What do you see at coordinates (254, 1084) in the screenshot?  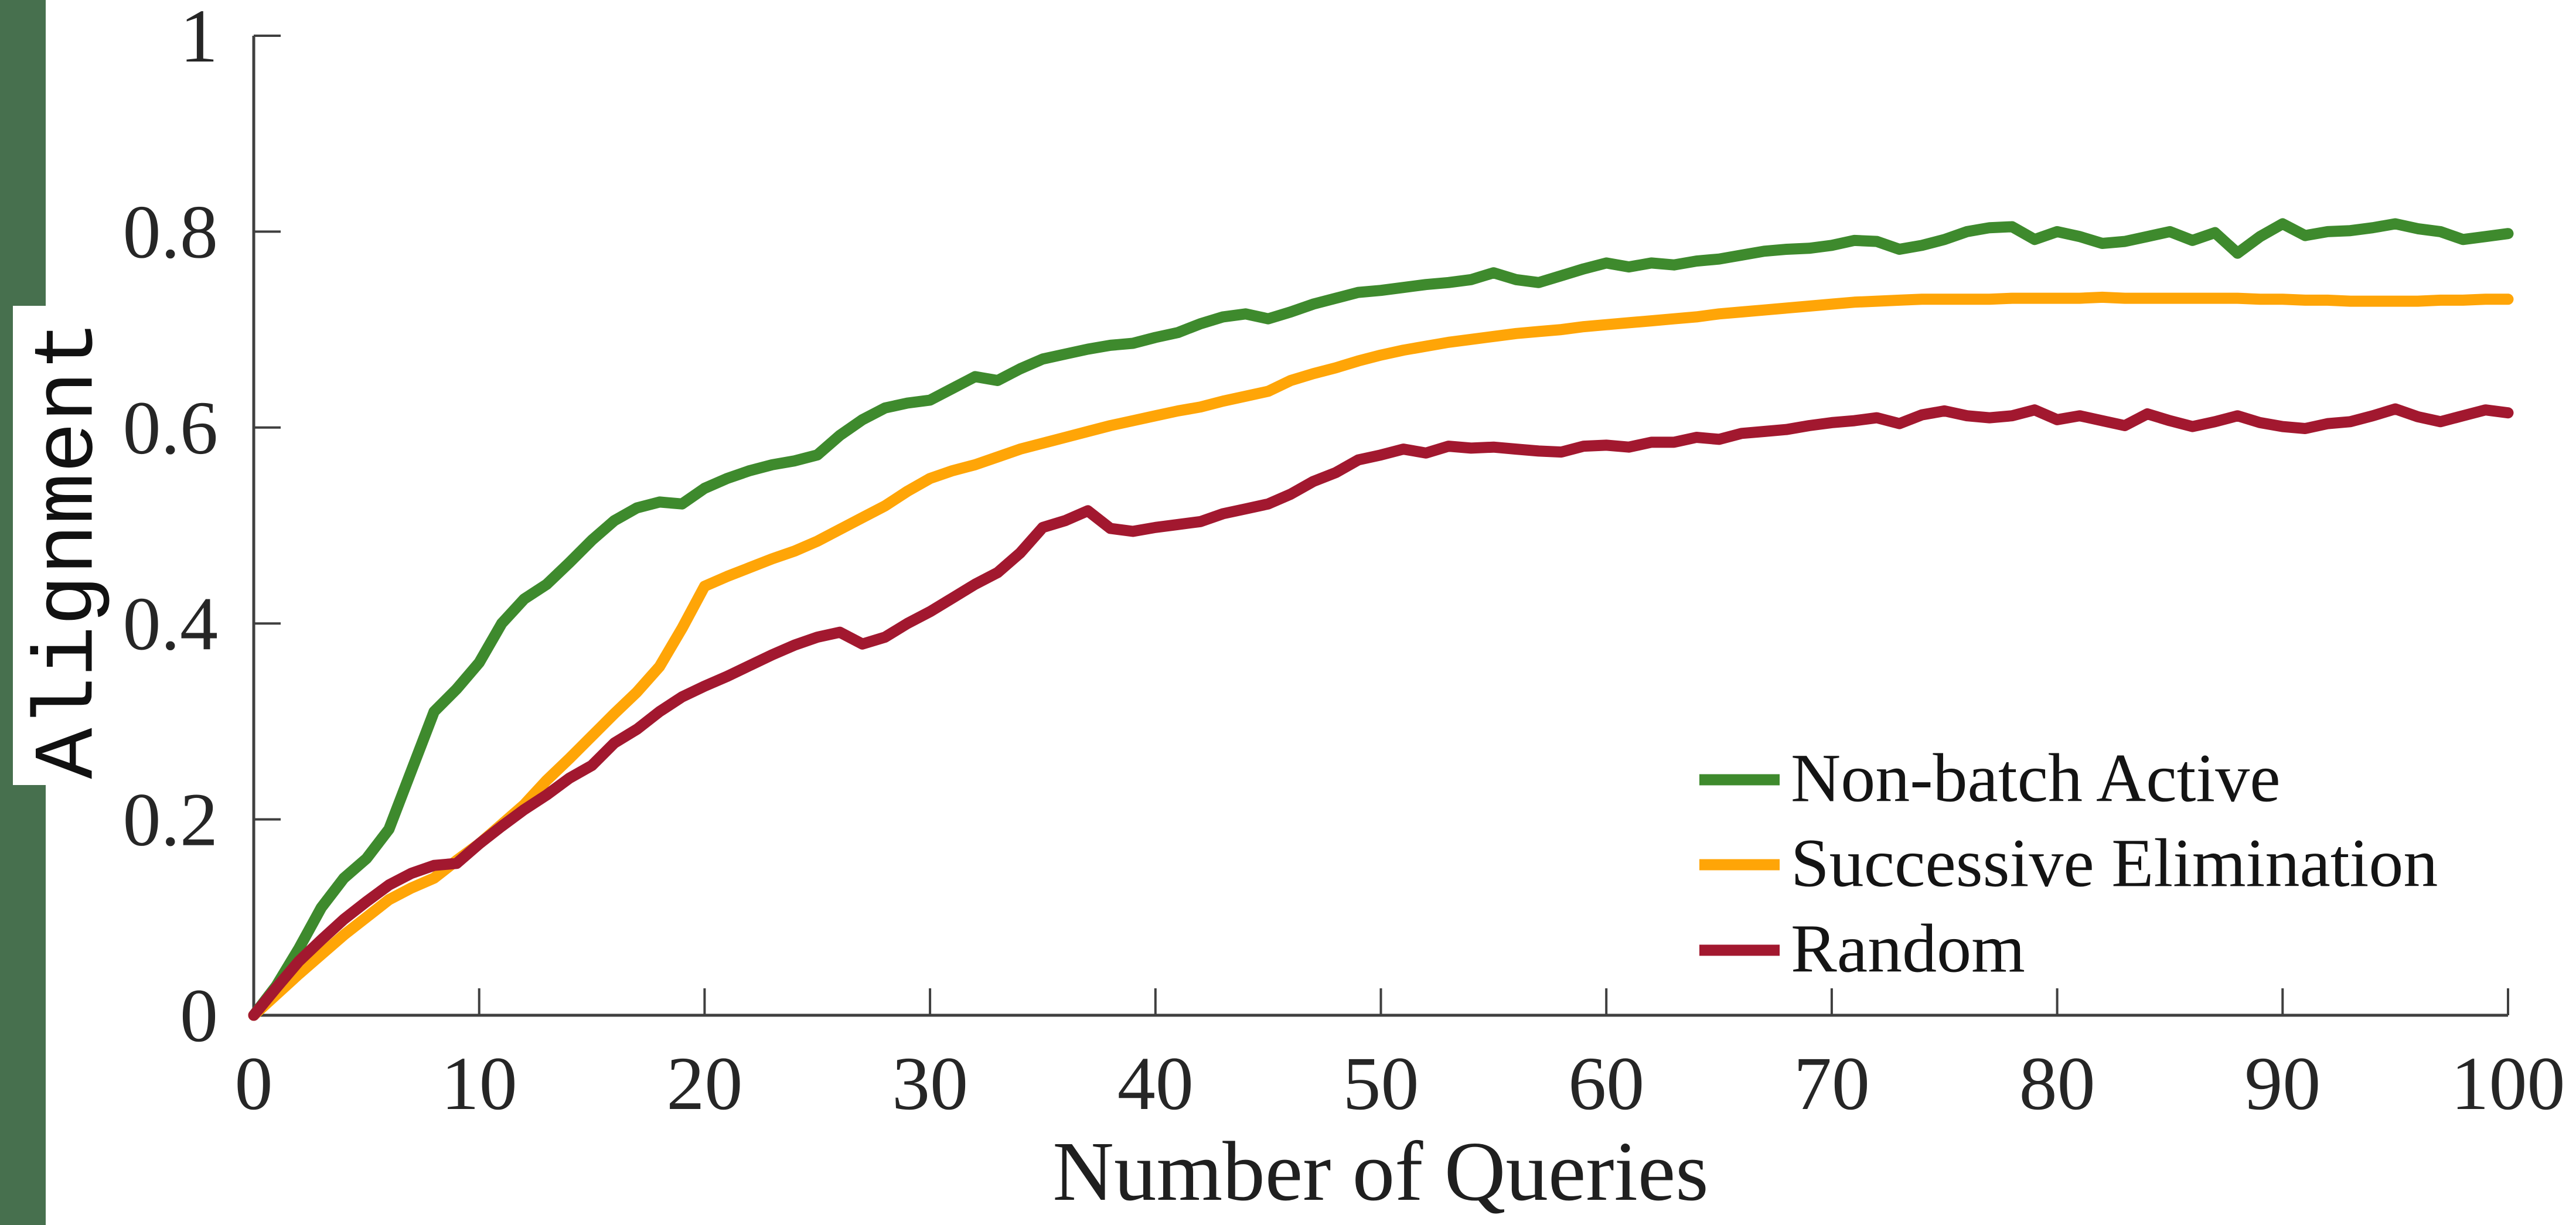 I see `x-tick-label: 0` at bounding box center [254, 1084].